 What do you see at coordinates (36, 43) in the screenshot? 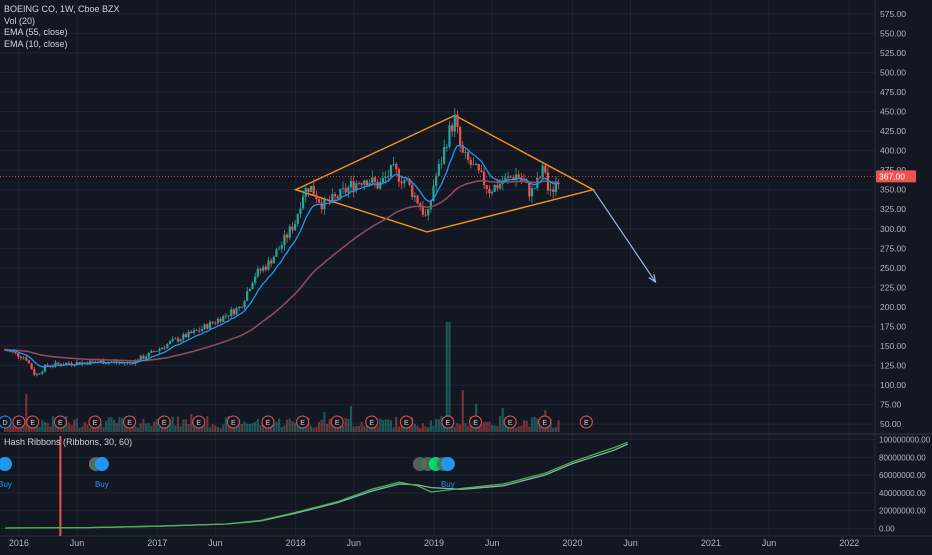
I see `legend-ema-10: EMA (10, close)` at bounding box center [36, 43].